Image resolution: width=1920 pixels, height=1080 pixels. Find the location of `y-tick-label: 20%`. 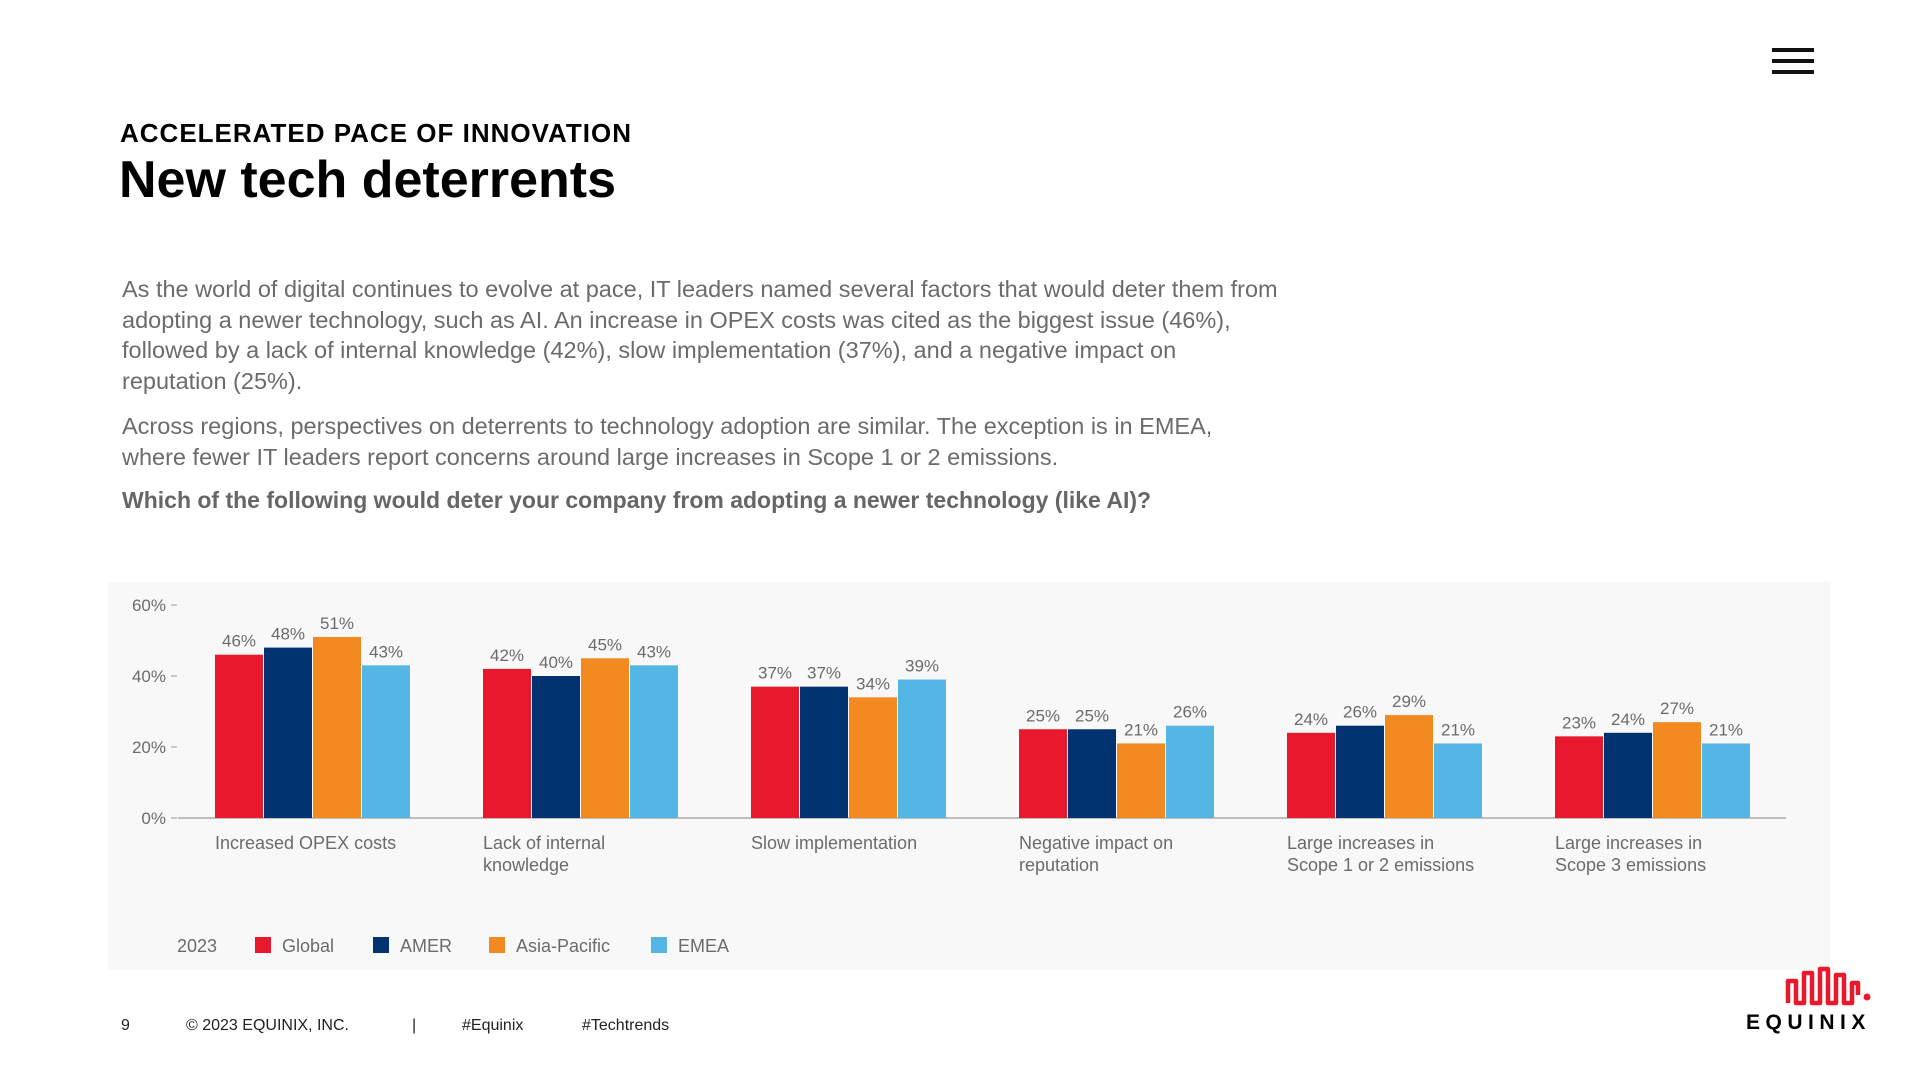

y-tick-label: 20% is located at coordinates (149, 747).